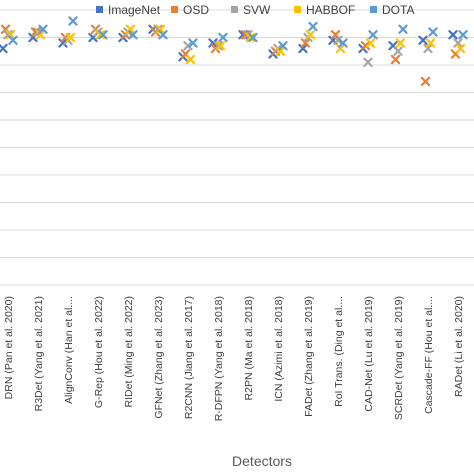 Image resolution: width=474 pixels, height=474 pixels. What do you see at coordinates (159, 357) in the screenshot?
I see `x-tick-label: GFNet (Zhang et al. 2023)` at bounding box center [159, 357].